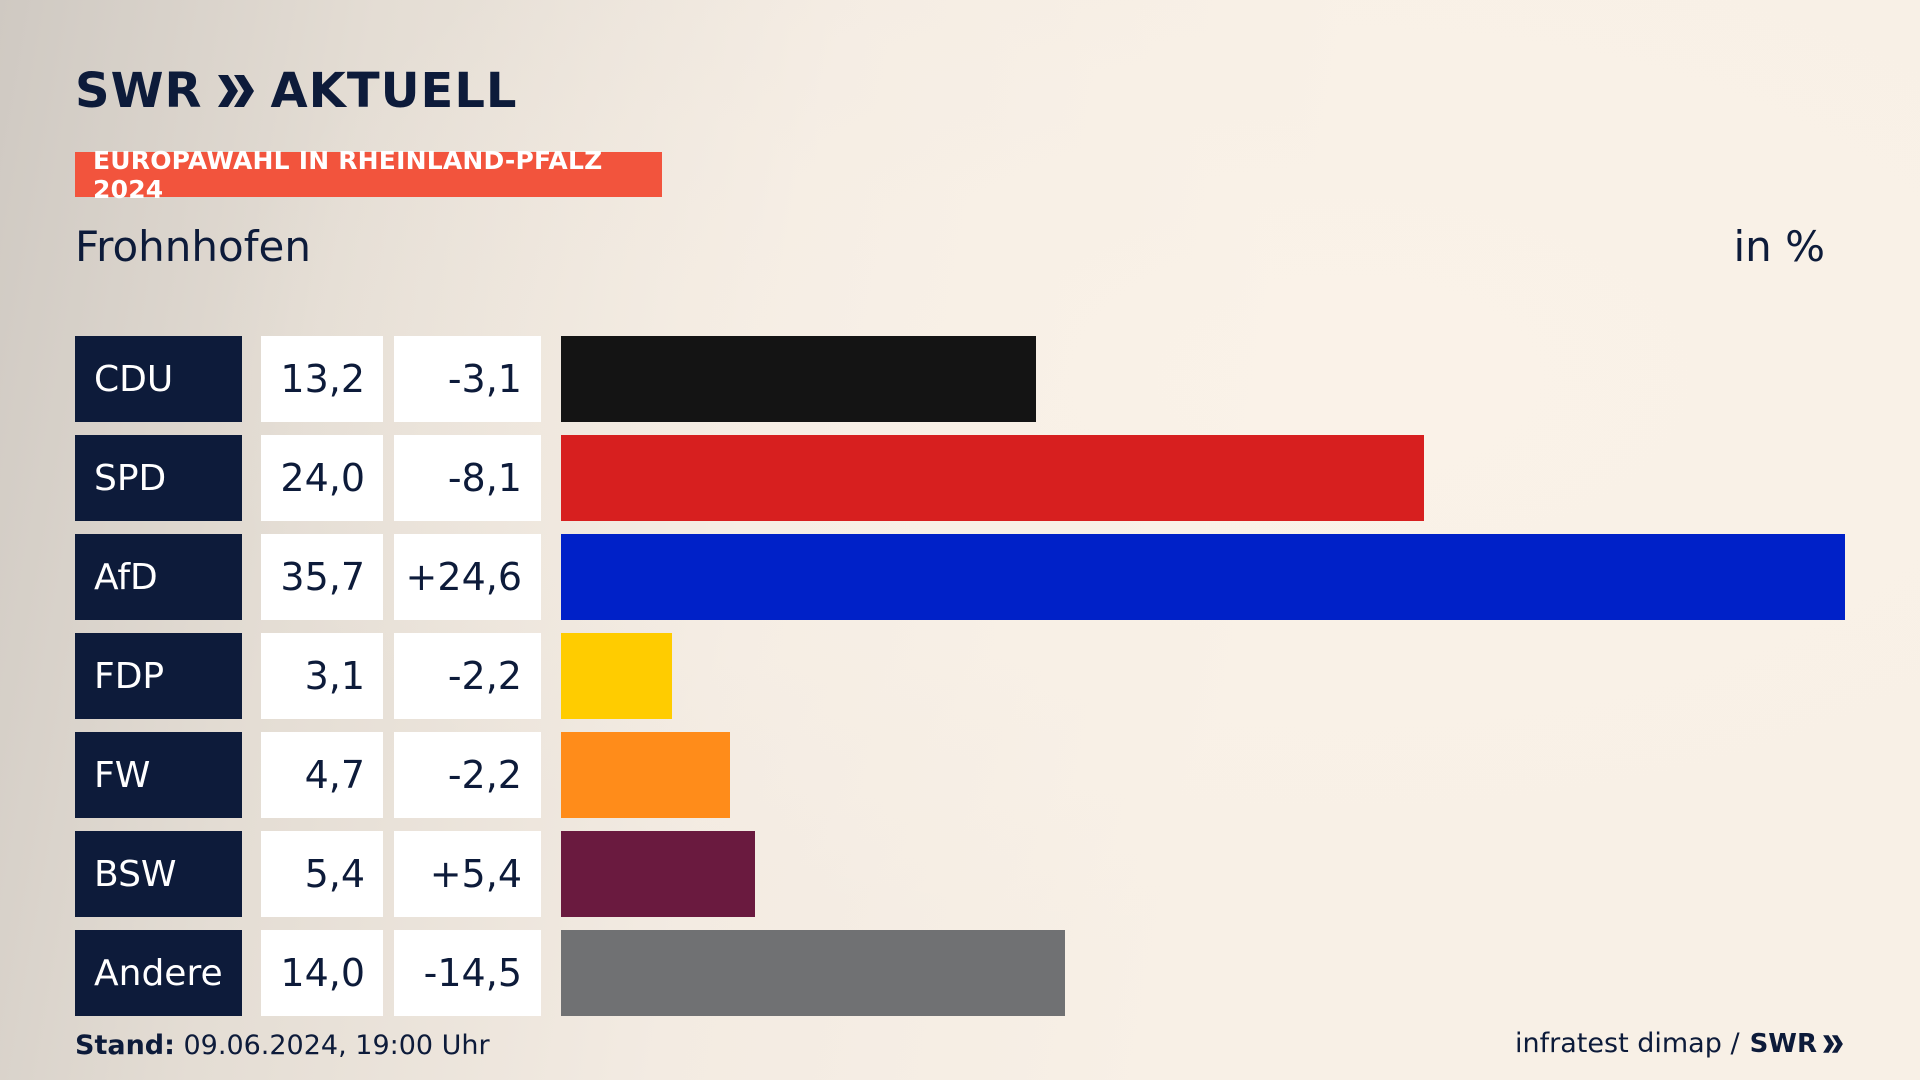 The image size is (1920, 1080). I want to click on stand-label: Stand:, so click(125, 1045).